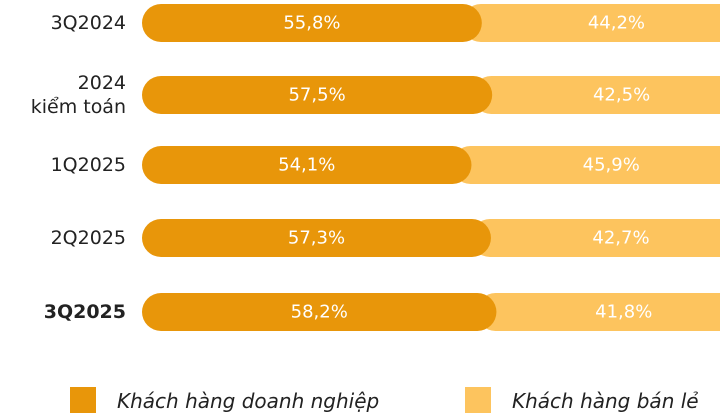 Image resolution: width=720 pixels, height=414 pixels. Describe the element at coordinates (88, 165) in the screenshot. I see `category-label: 1Q2025` at that location.